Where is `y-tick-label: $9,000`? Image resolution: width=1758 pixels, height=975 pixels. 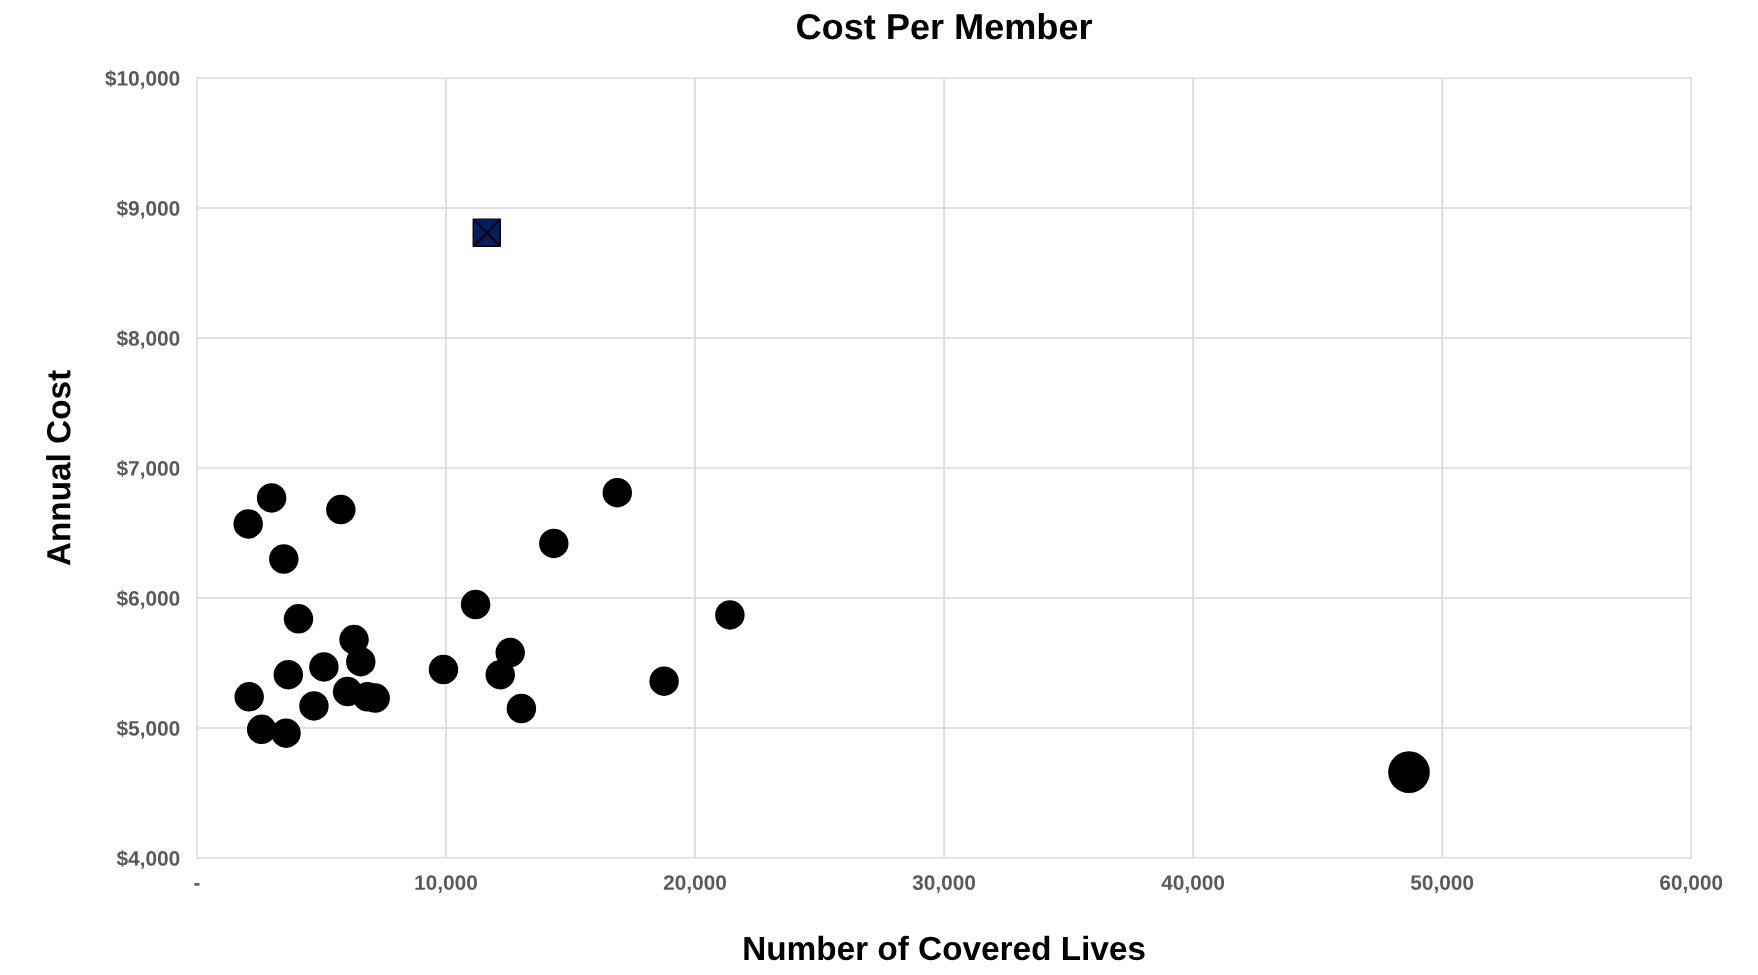
y-tick-label: $9,000 is located at coordinates (148, 209).